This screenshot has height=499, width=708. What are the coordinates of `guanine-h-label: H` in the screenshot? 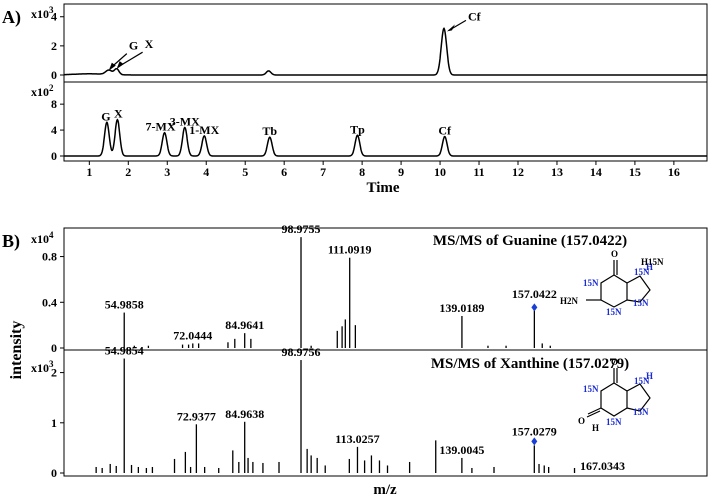 It's located at (649, 267).